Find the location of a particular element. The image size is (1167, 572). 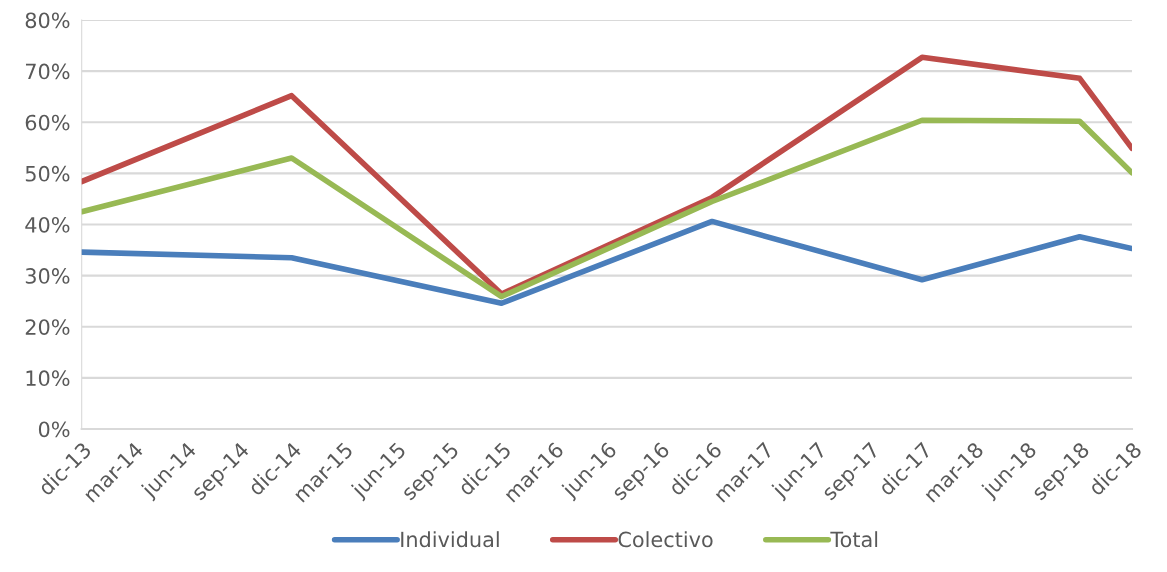

y-tick-label: 40% is located at coordinates (47, 224).